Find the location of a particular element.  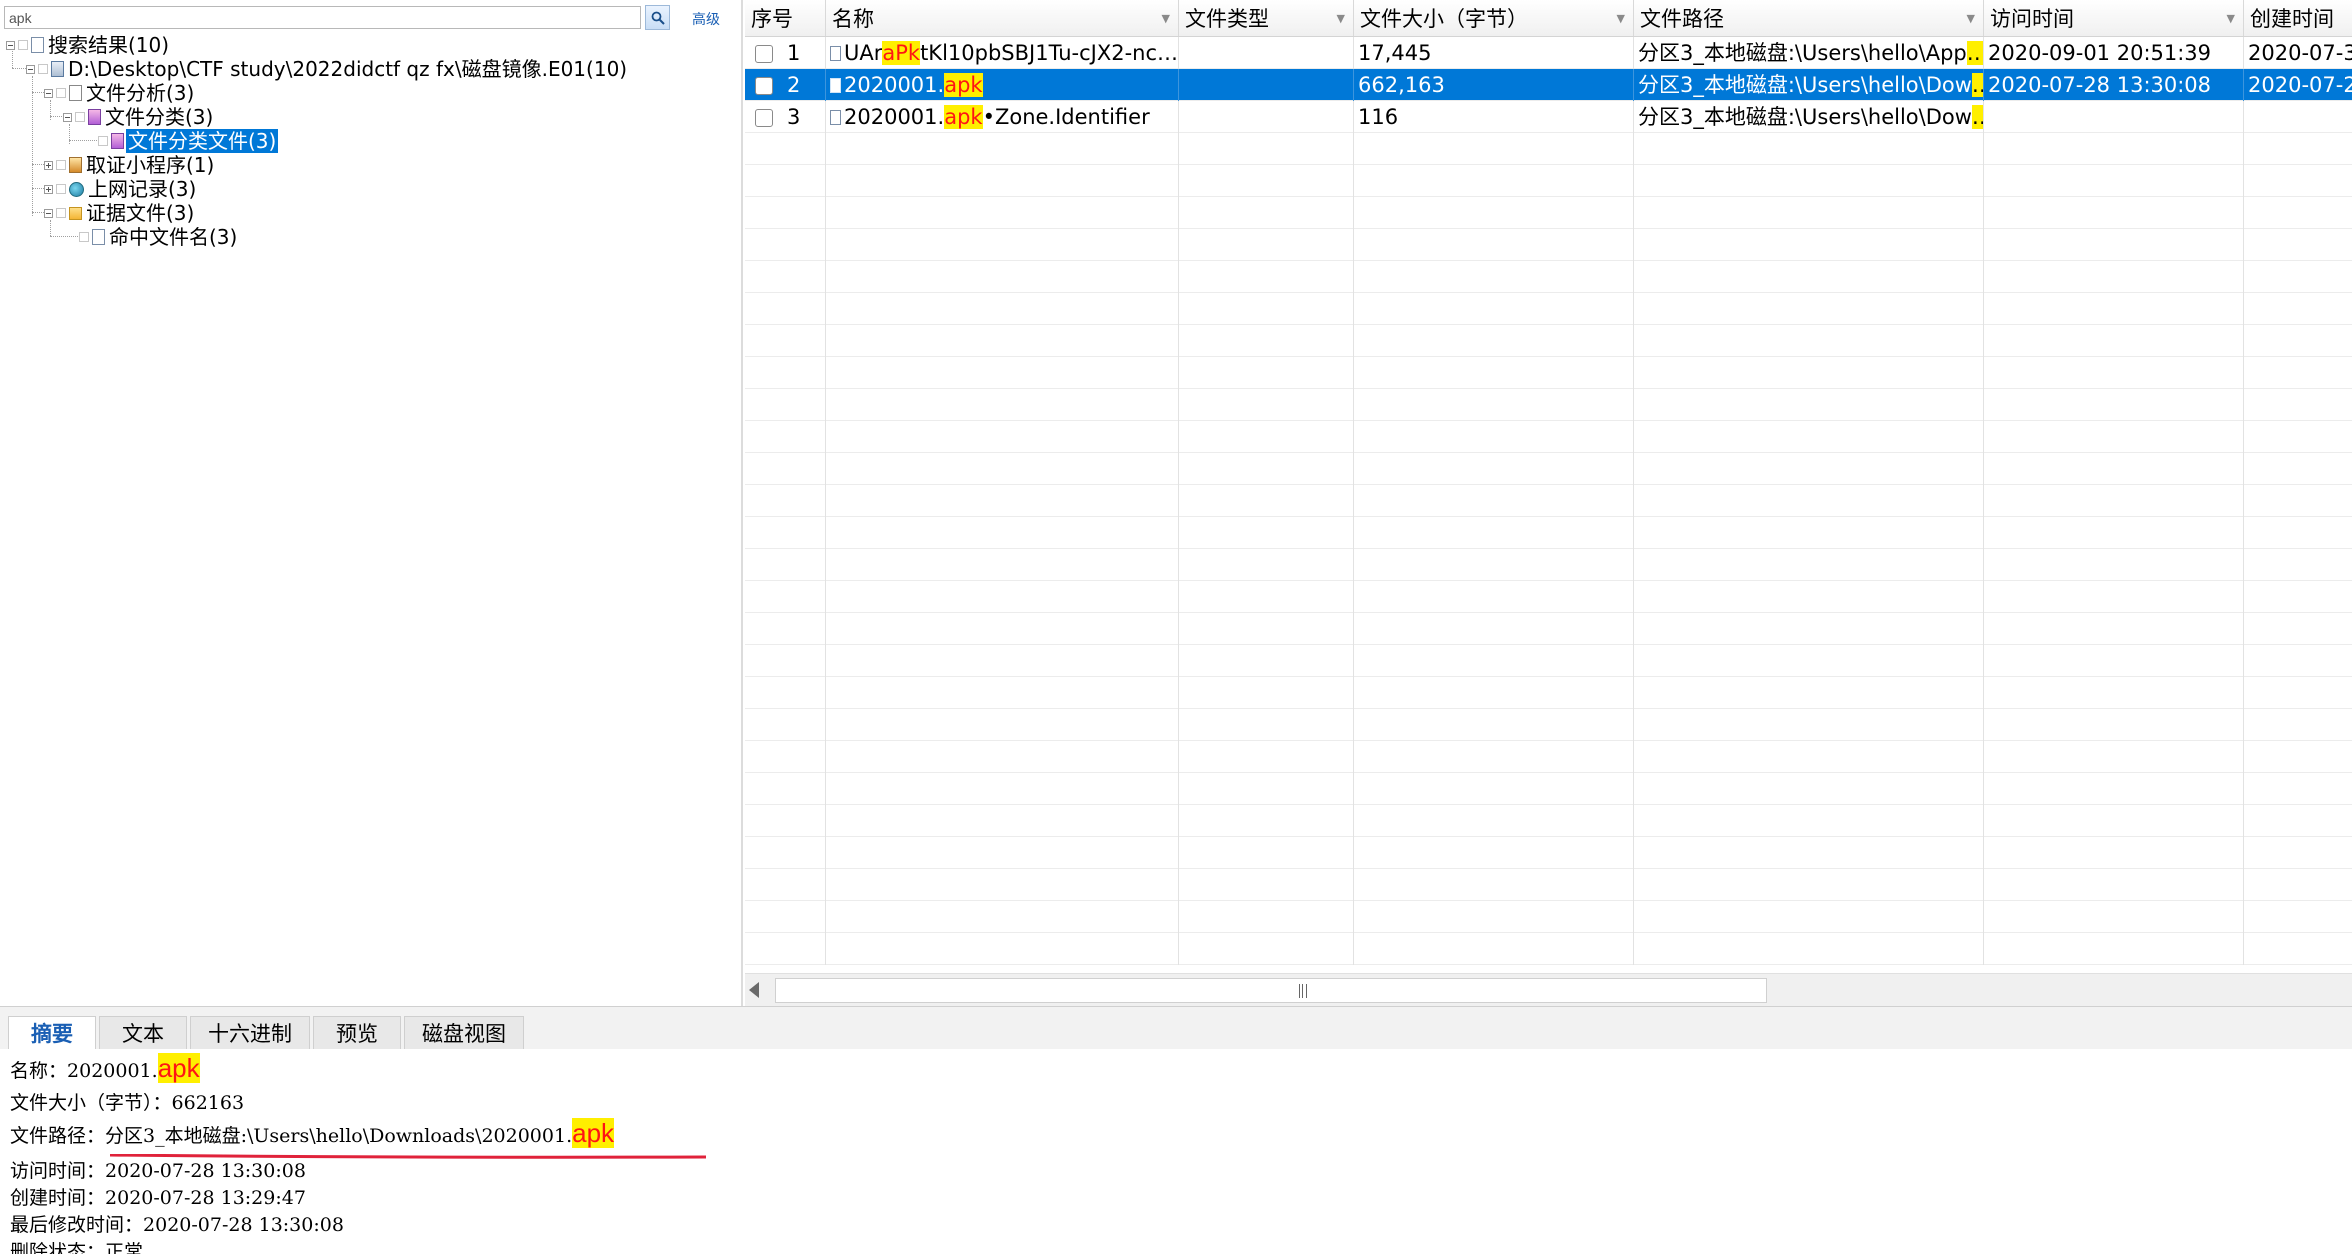

tab-preview: 预览 is located at coordinates (357, 1032).